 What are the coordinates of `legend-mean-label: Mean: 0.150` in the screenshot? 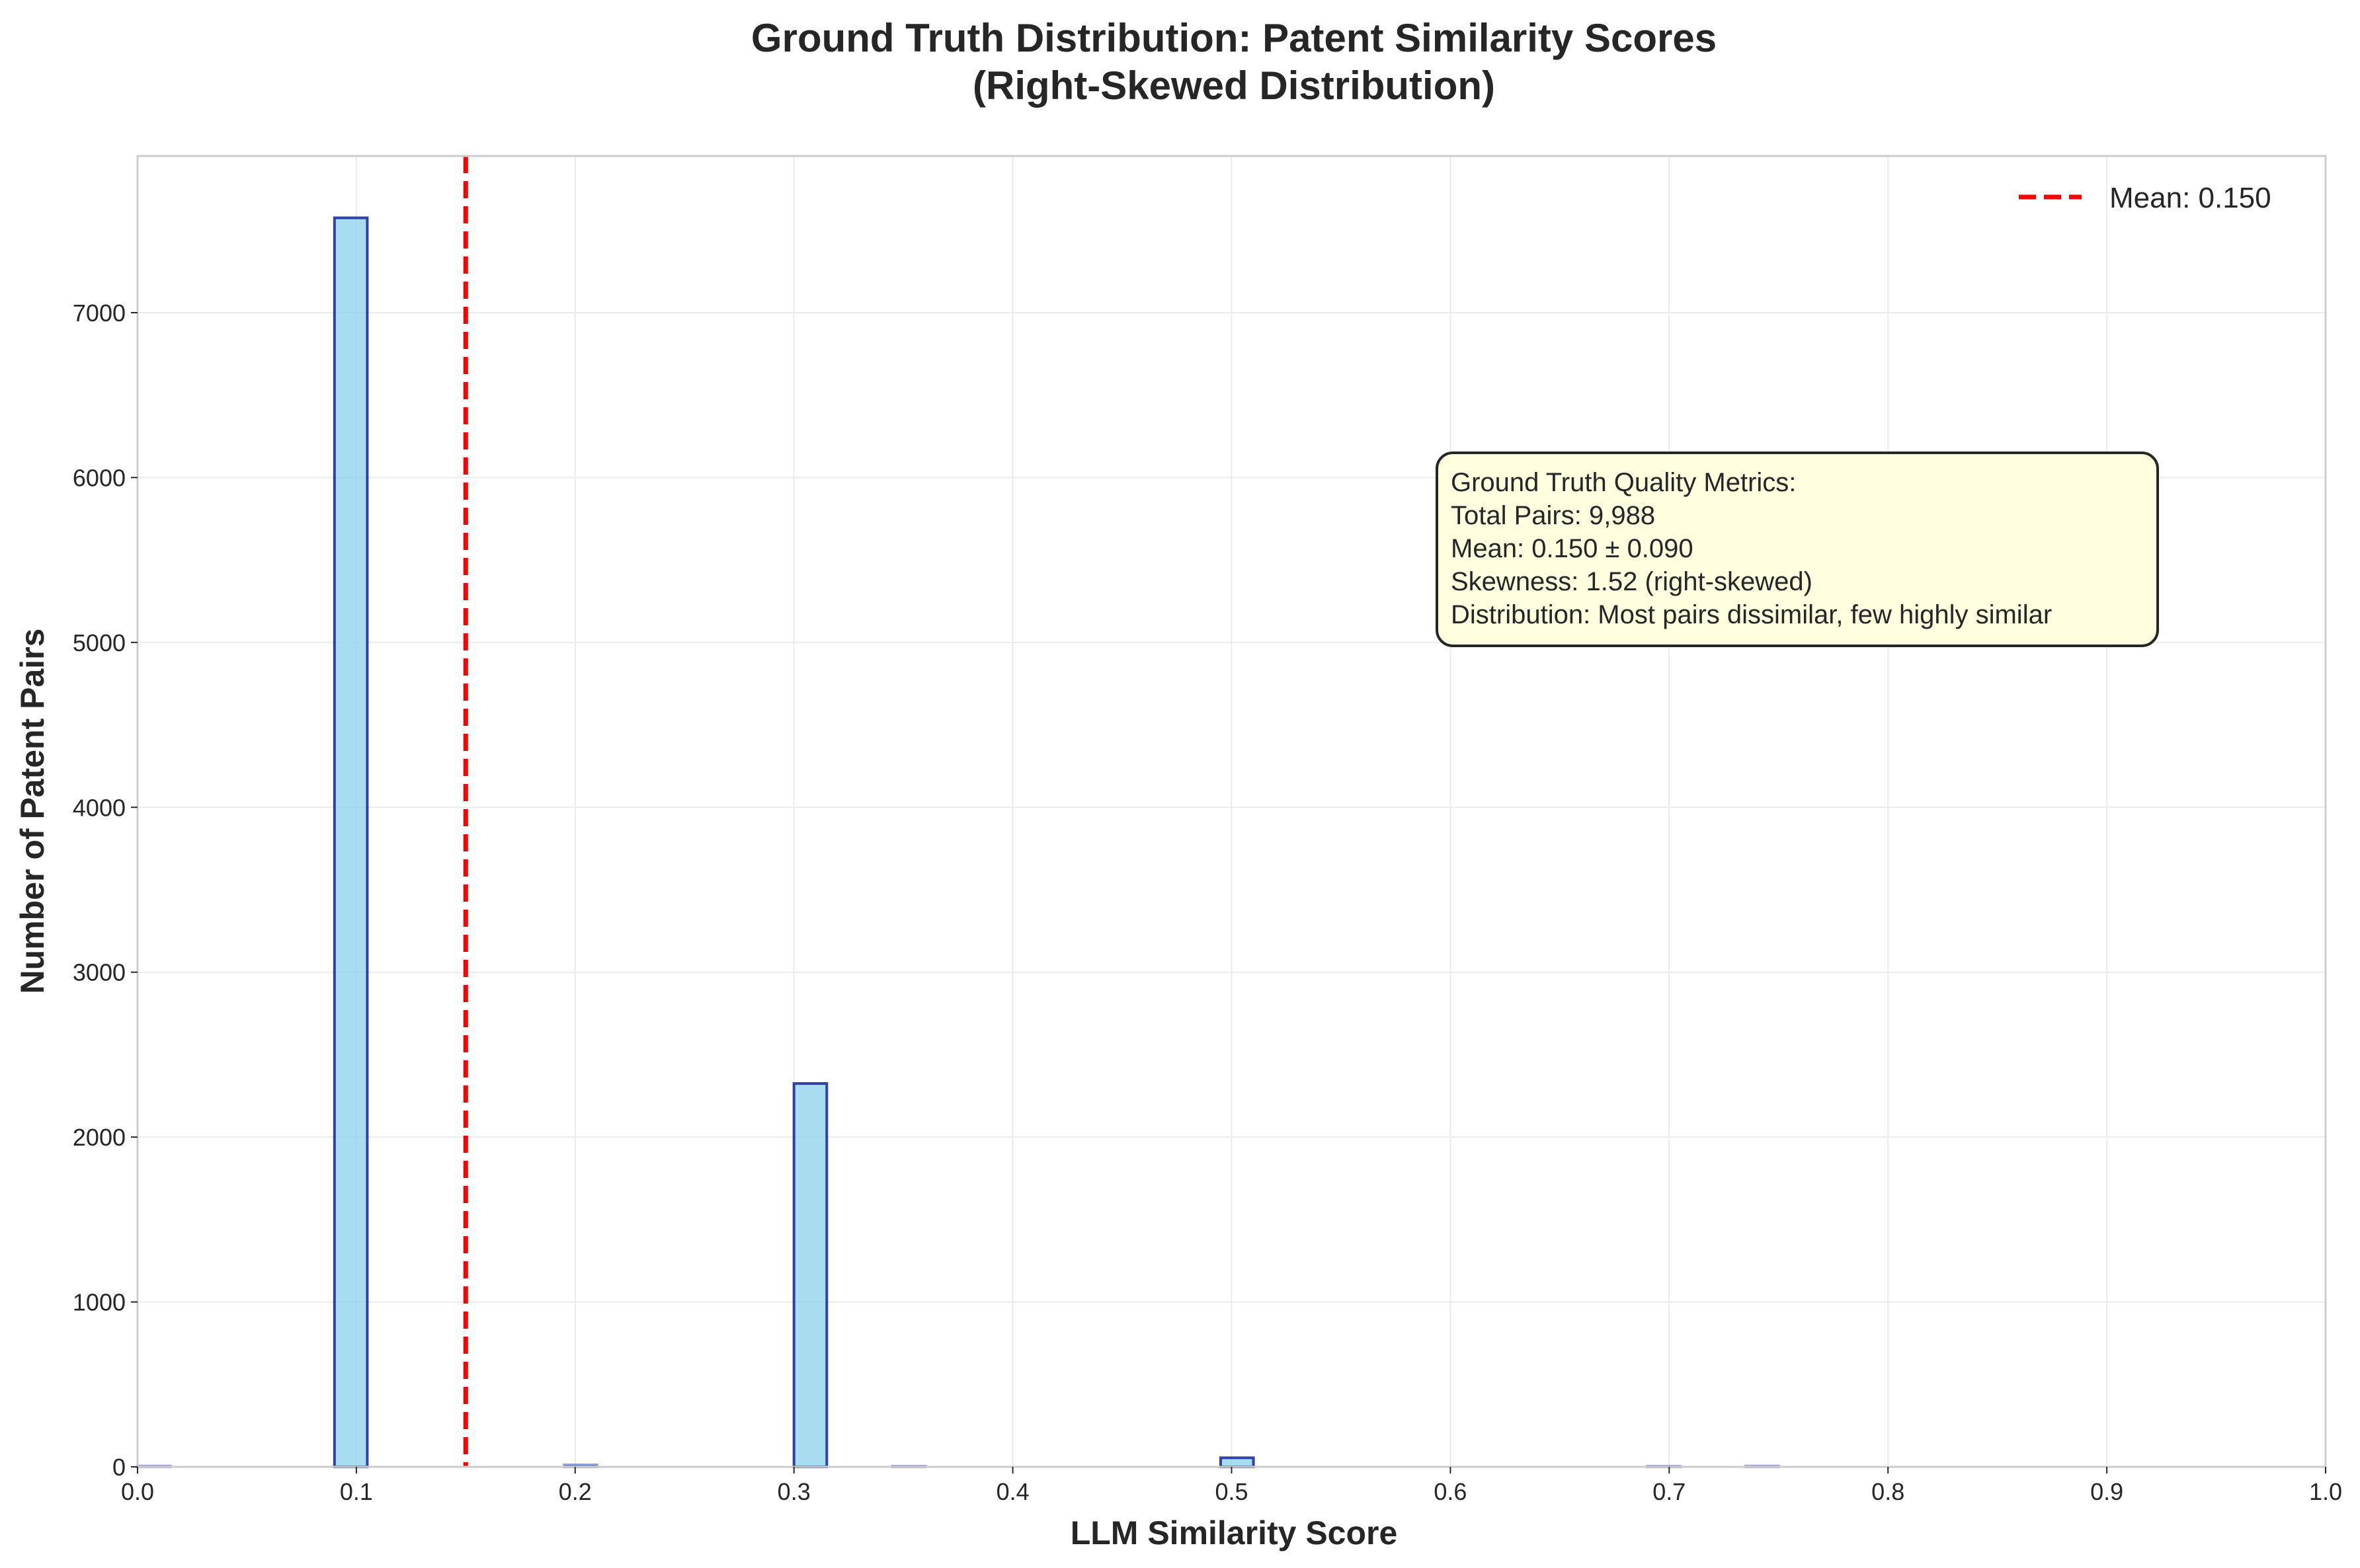 It's located at (2190, 198).